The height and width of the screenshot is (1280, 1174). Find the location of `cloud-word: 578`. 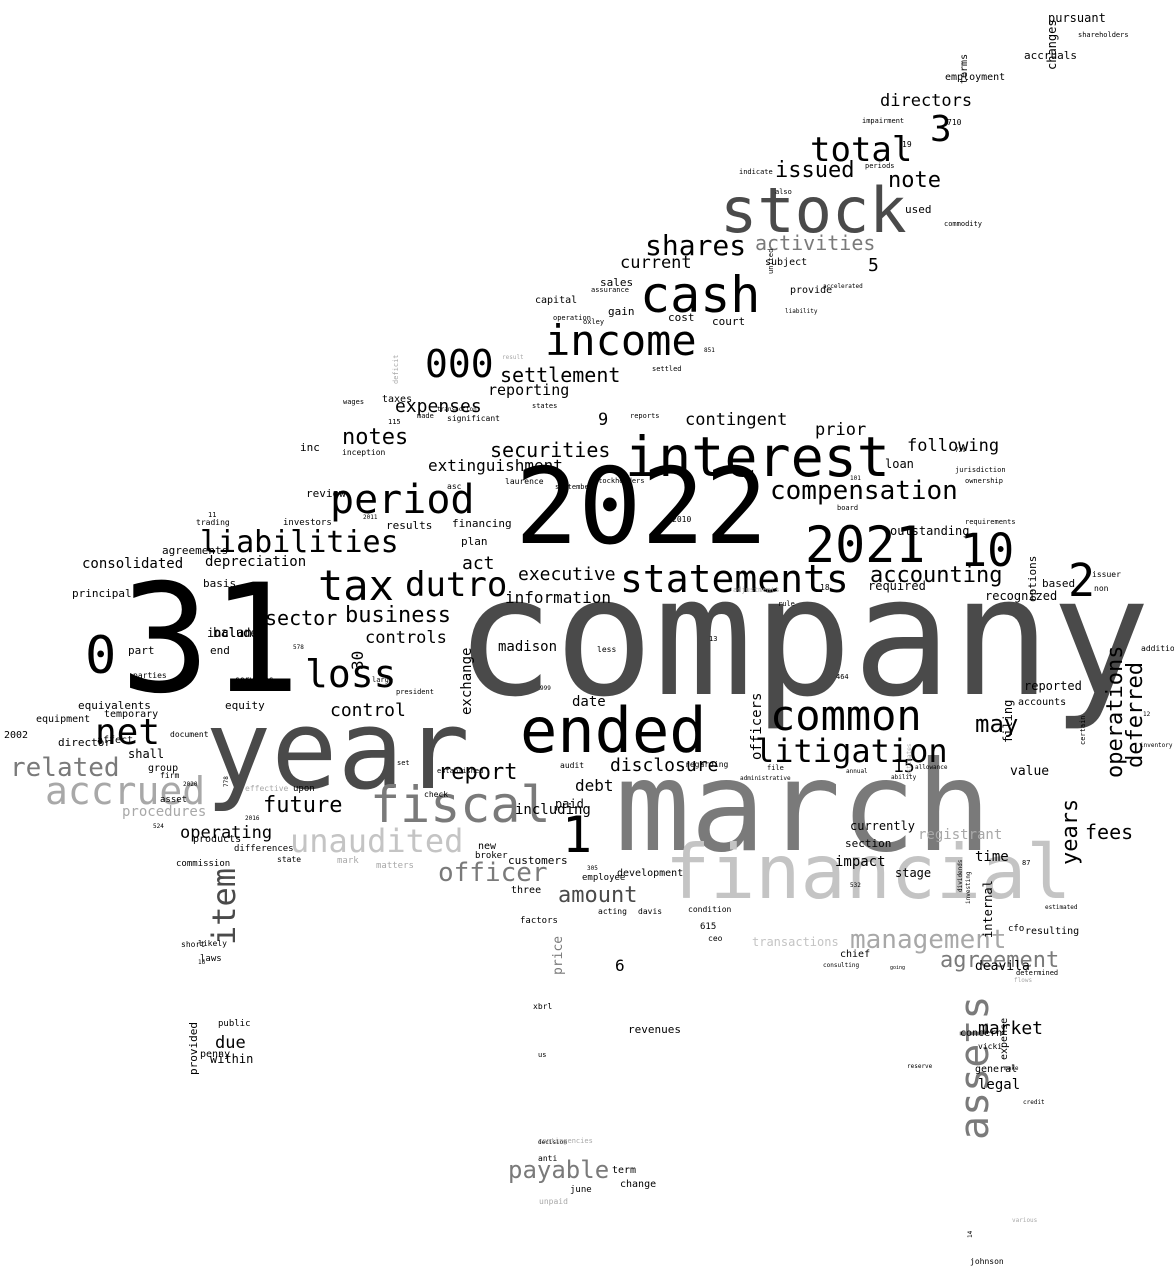

cloud-word: 578 is located at coordinates (298, 647).